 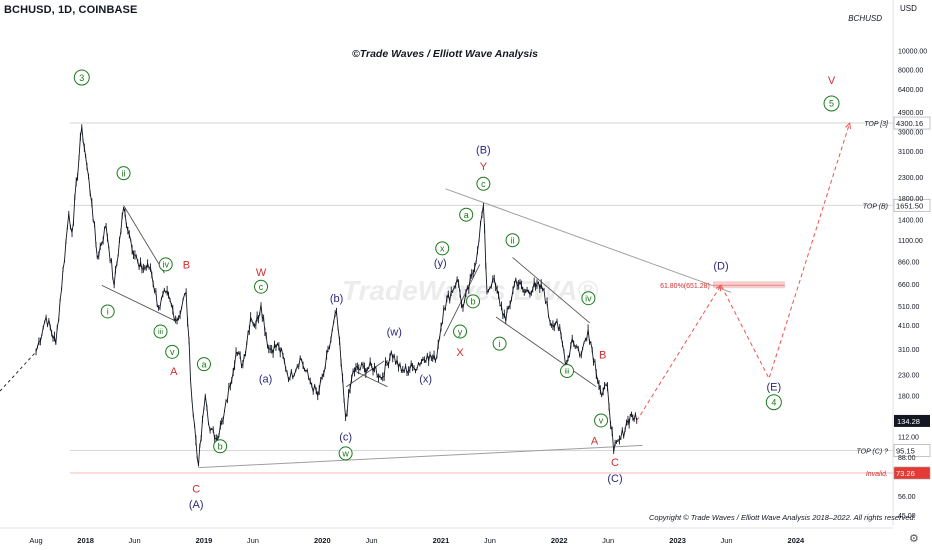 I want to click on wave-label: x, so click(x=442, y=249).